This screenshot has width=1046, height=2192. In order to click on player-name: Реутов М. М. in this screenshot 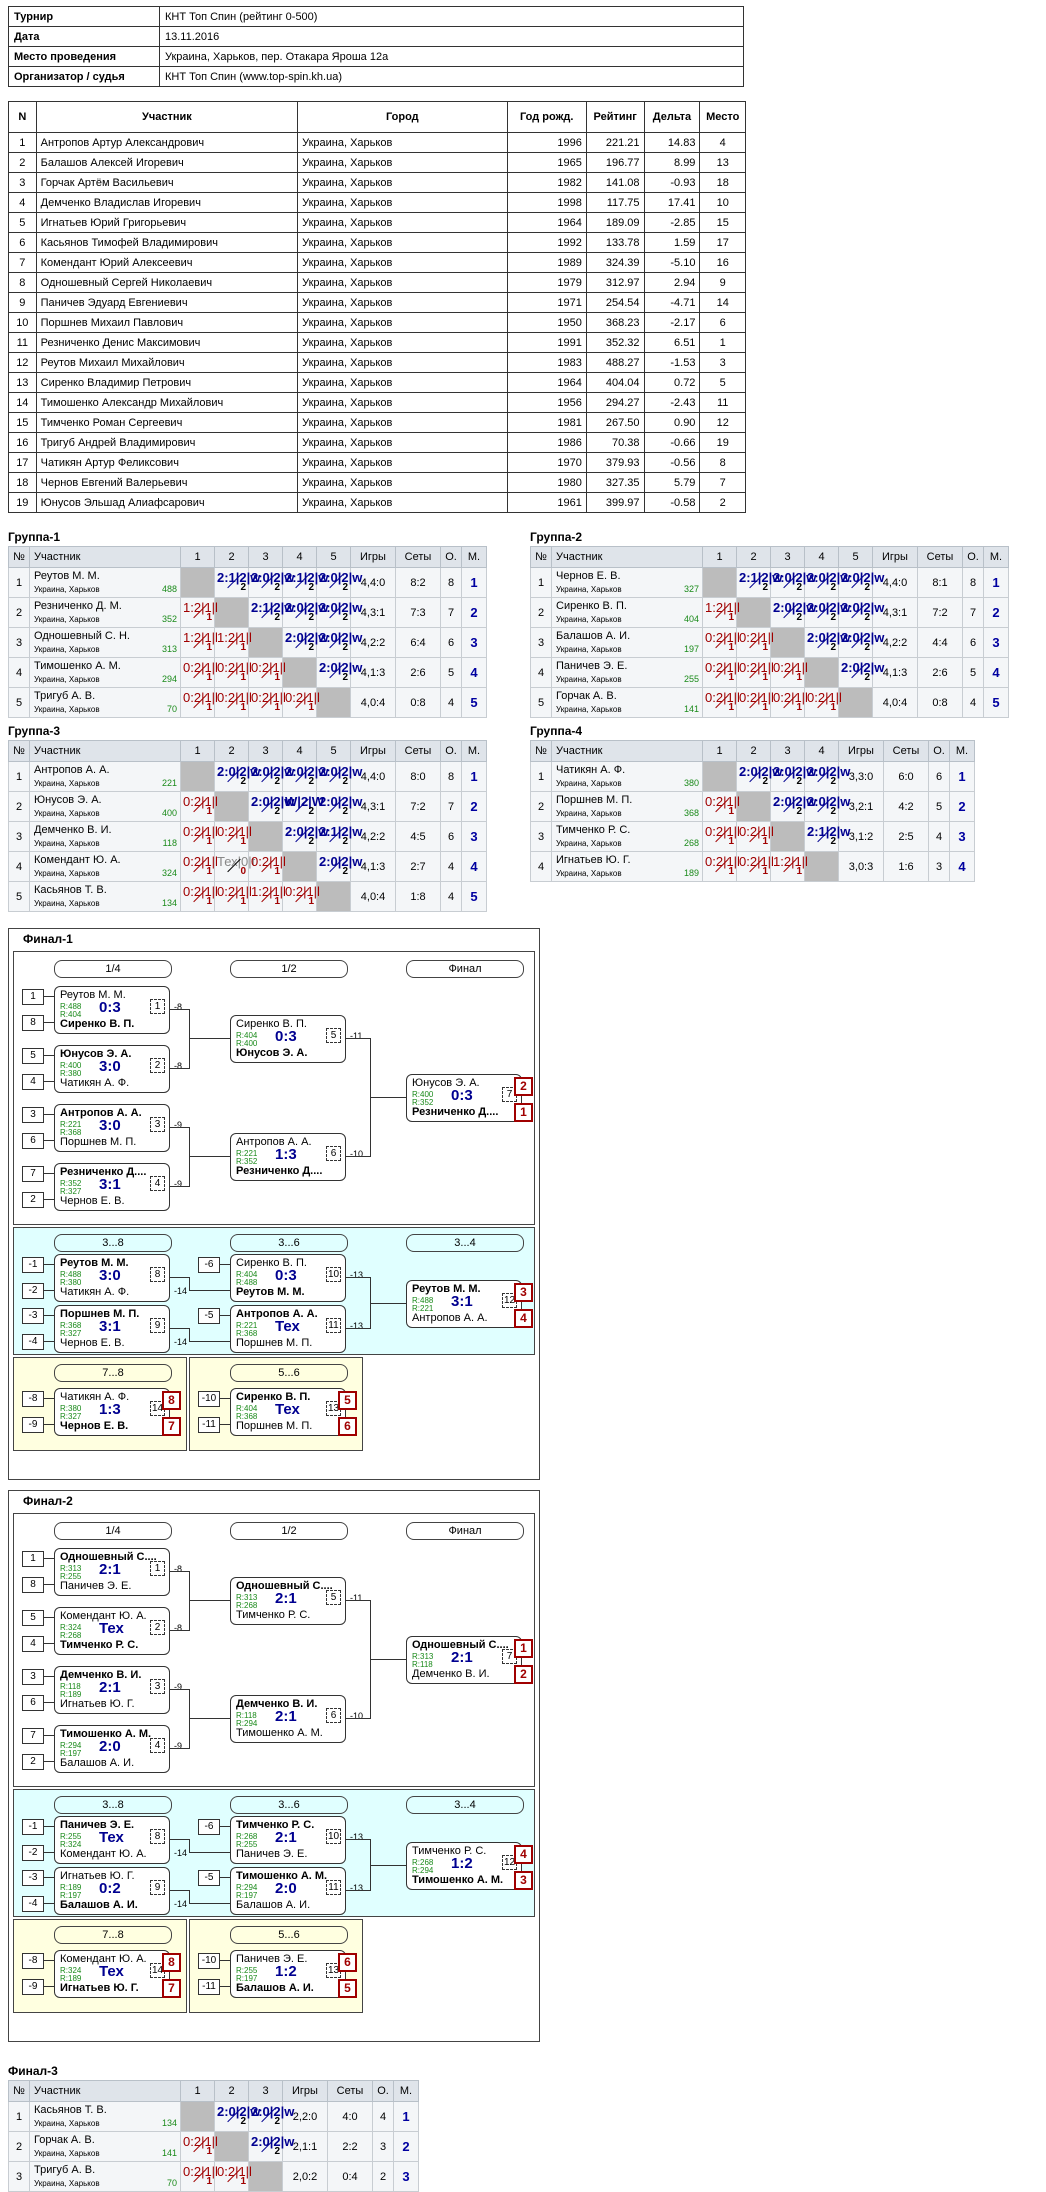, I will do `click(67, 575)`.